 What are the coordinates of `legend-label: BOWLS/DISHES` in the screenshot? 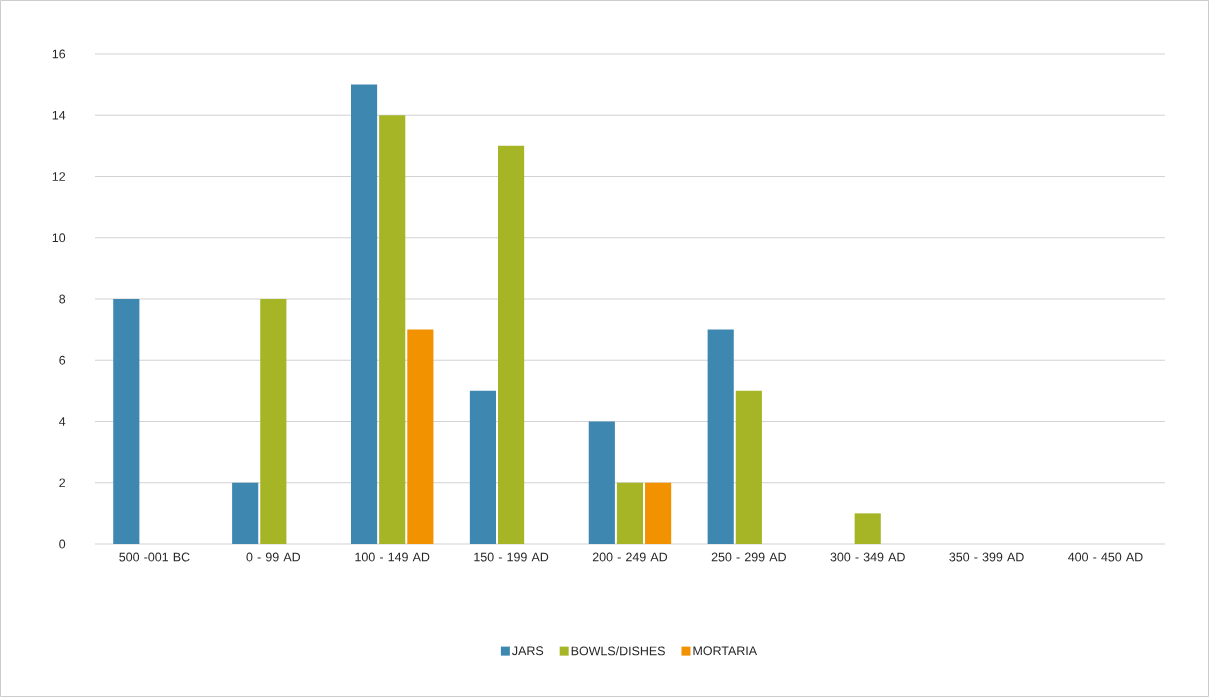 It's located at (618, 651).